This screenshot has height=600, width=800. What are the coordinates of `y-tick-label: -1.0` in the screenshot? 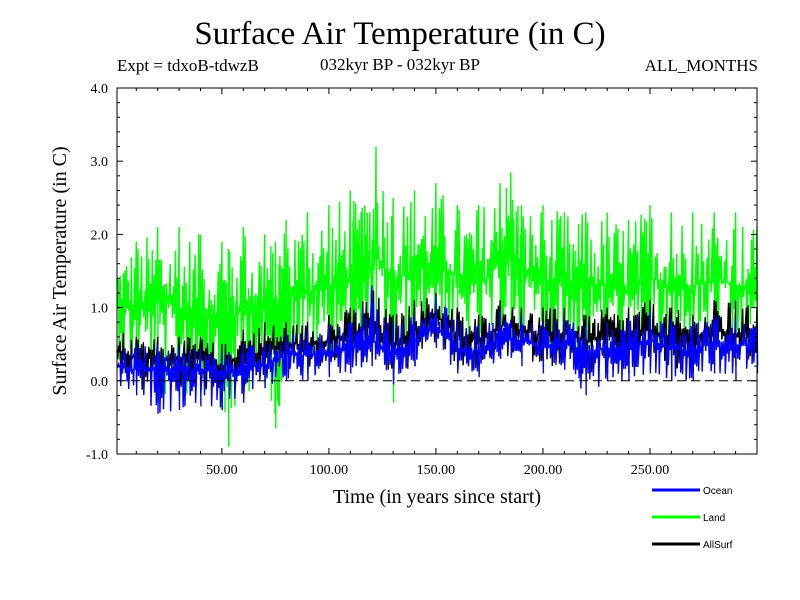 It's located at (97, 455).